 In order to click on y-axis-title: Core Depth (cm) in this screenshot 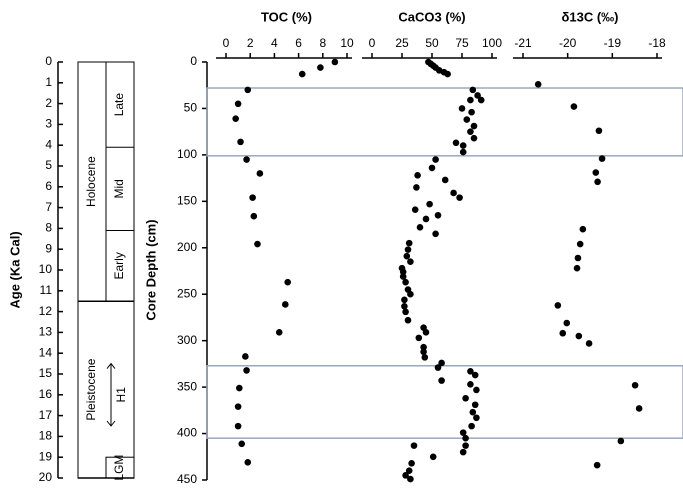, I will do `click(150, 269)`.